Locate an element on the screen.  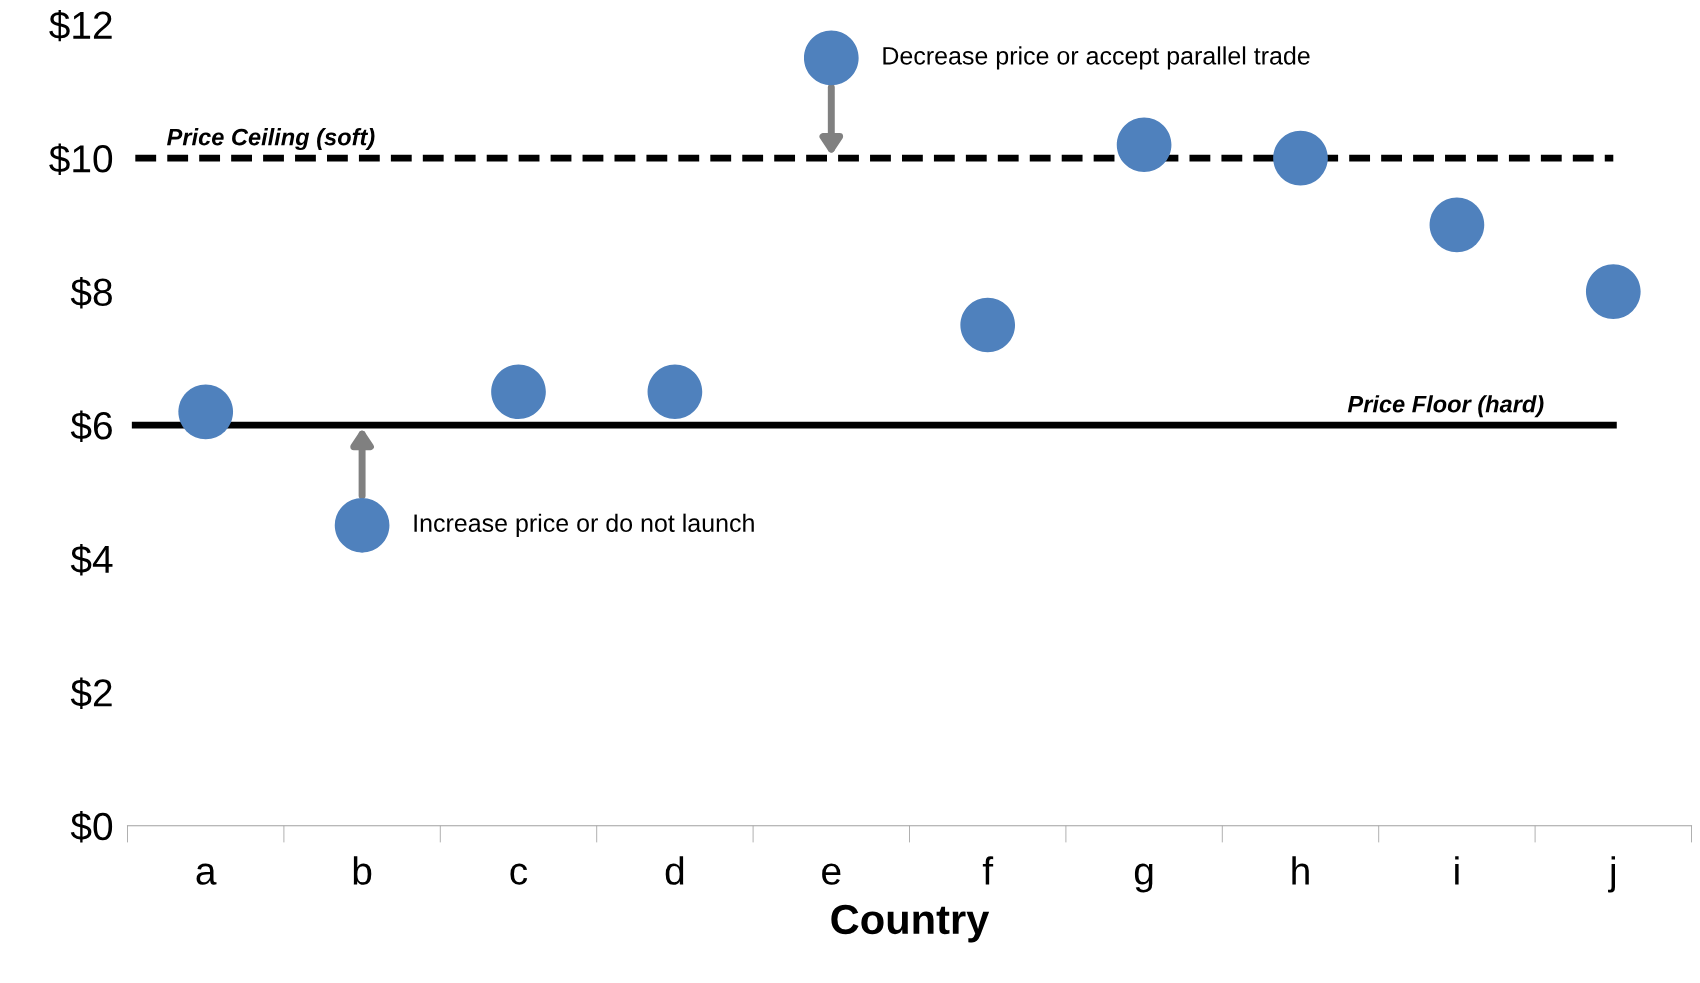
y-tick-label: $10 is located at coordinates (81, 159).